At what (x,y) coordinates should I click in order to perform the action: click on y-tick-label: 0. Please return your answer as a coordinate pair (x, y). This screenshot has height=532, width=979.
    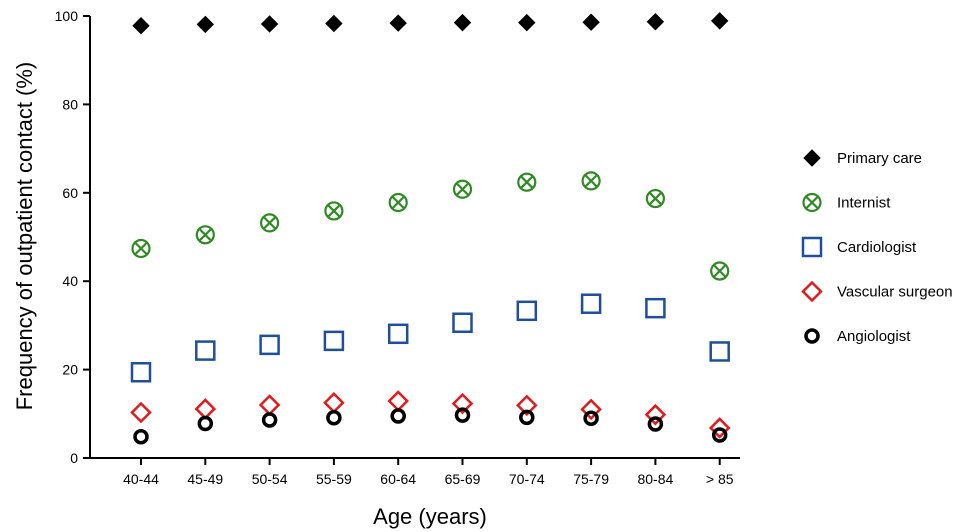
    Looking at the image, I should click on (74, 458).